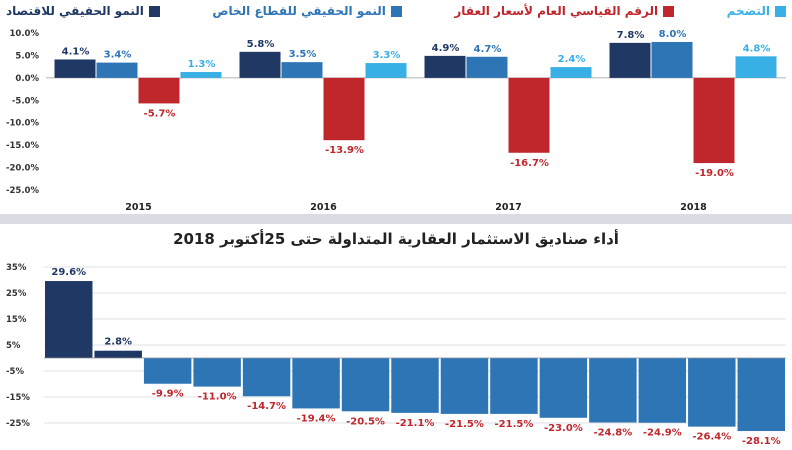  I want to click on legend-item-real-economy-growth: النمو الحقيقي للاقتصاد, so click(83, 11).